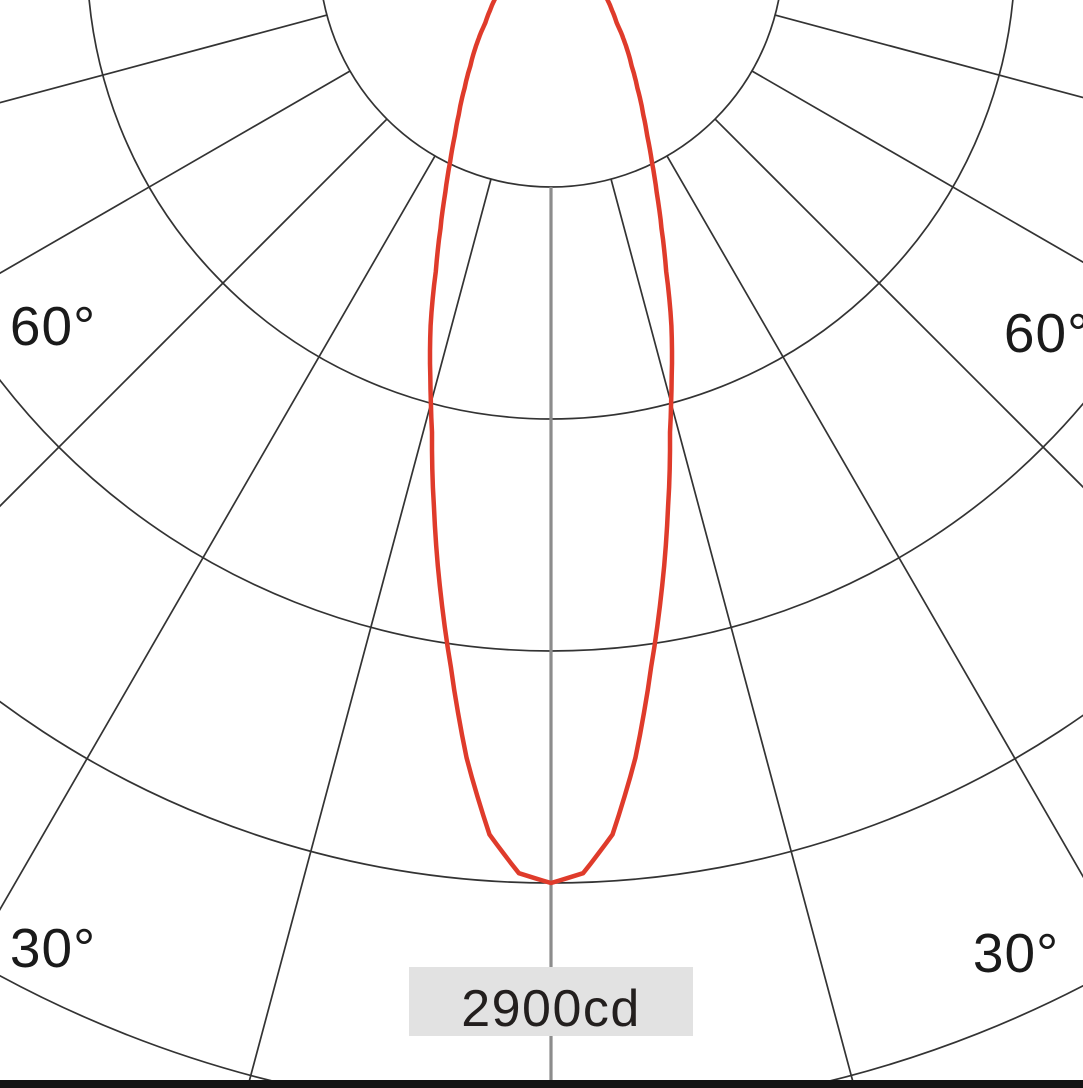  What do you see at coordinates (175, 172) in the screenshot?
I see `angle-gridline-60deg-left` at bounding box center [175, 172].